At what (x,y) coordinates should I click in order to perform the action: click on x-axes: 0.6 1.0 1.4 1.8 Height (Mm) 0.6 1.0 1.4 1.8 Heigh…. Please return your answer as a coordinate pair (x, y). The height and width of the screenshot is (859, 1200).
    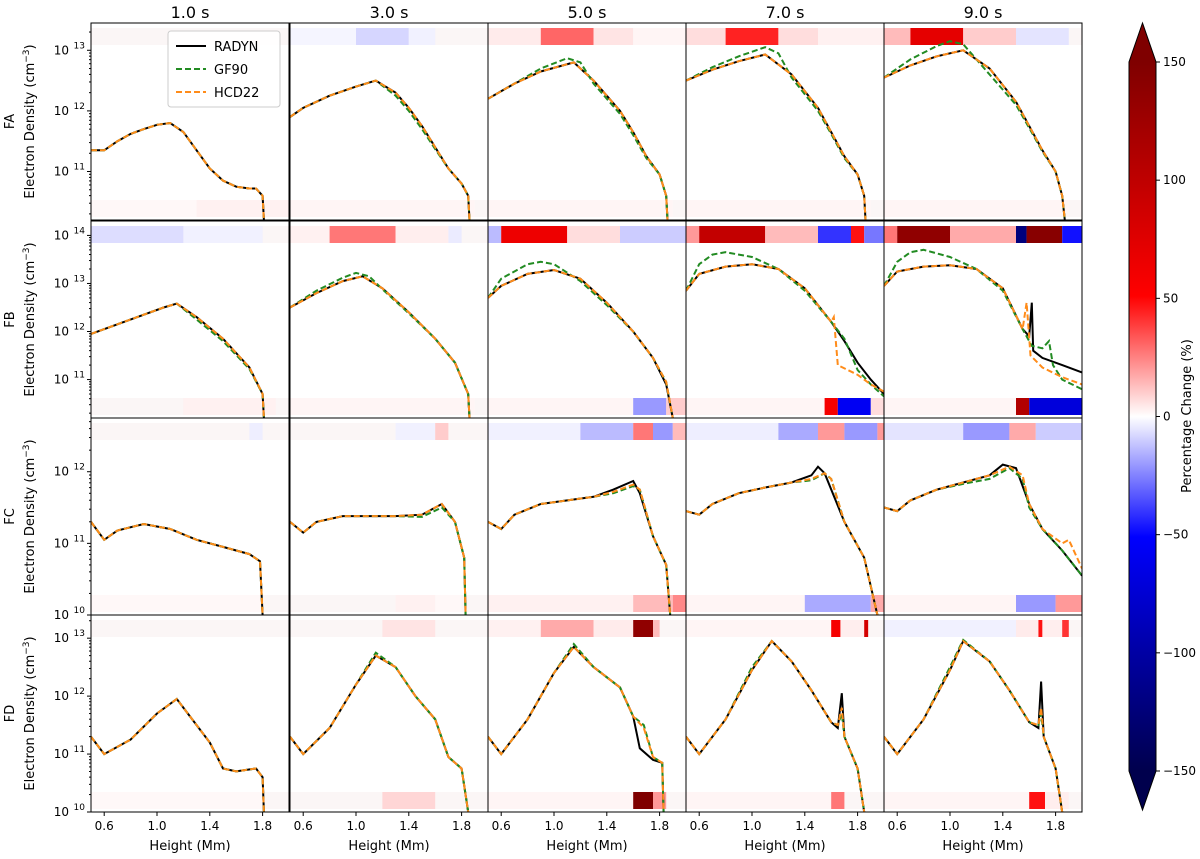
    Looking at the image, I should click on (580, 833).